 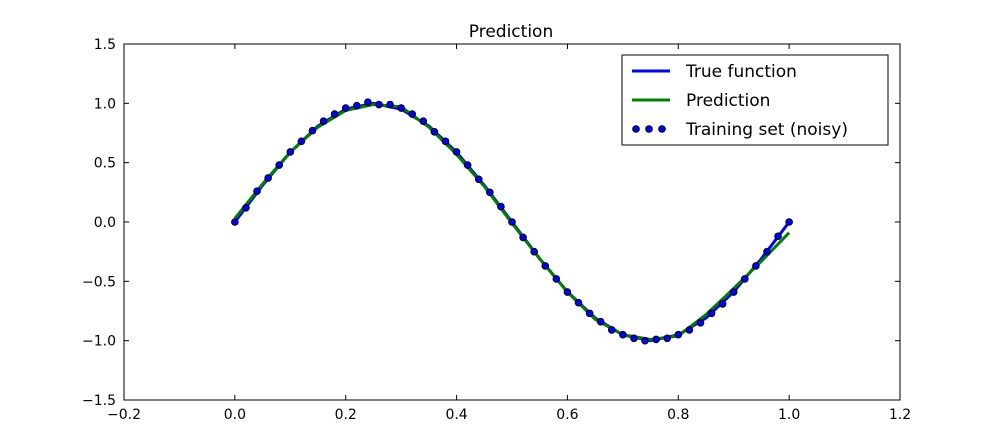 I want to click on y-tick-label: −1.0, so click(x=99, y=342).